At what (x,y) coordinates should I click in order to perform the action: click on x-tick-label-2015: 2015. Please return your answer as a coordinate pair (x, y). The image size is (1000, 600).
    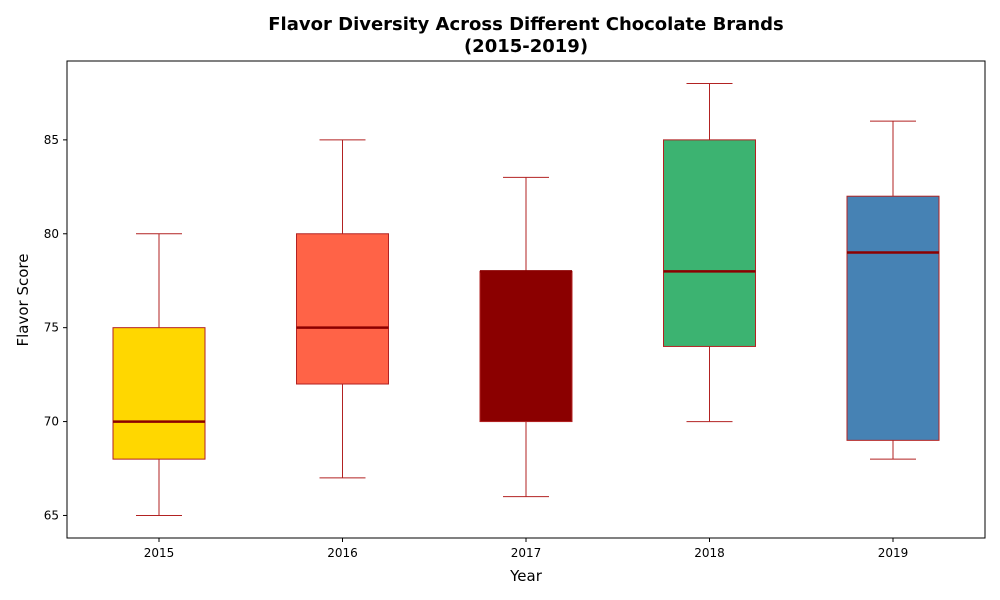
    Looking at the image, I should click on (159, 553).